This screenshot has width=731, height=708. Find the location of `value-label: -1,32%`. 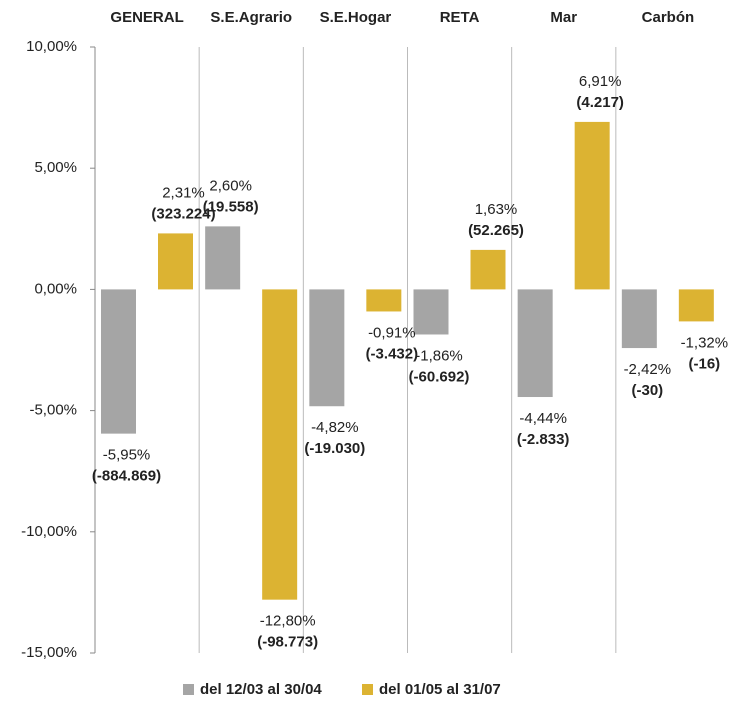

value-label: -1,32% is located at coordinates (705, 342).